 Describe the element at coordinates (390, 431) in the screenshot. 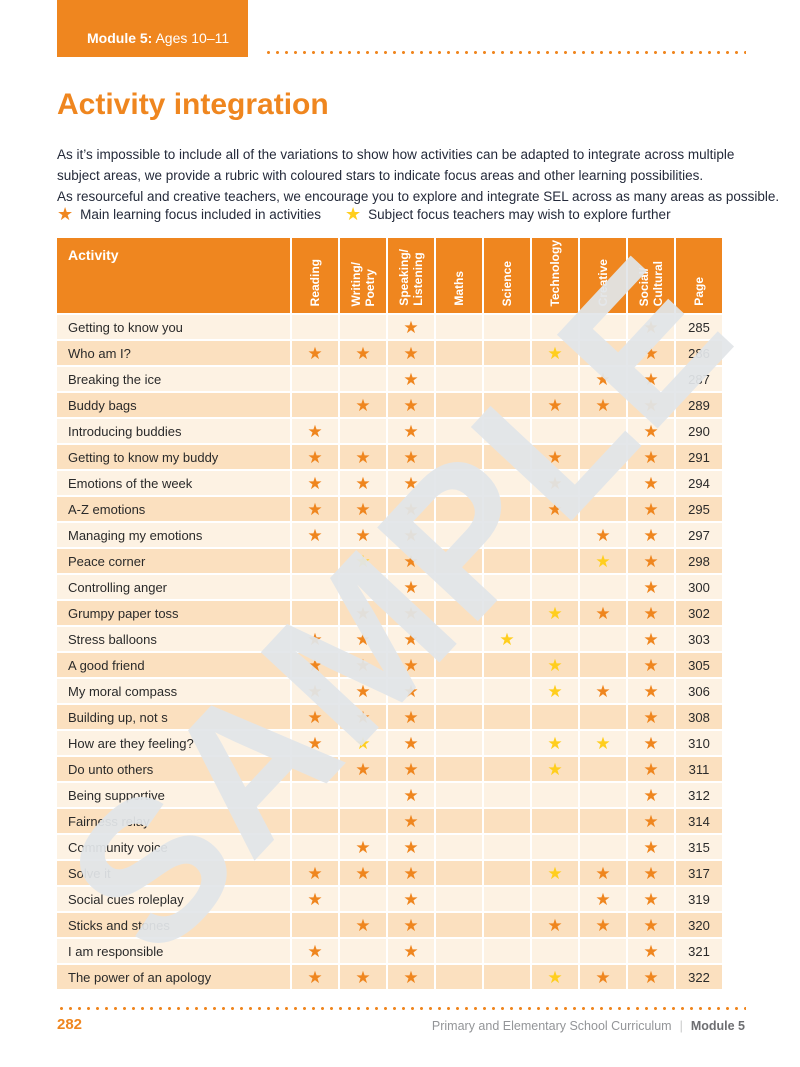

I see `table-row: Introducing buddies ★ ★ ★ 290` at that location.